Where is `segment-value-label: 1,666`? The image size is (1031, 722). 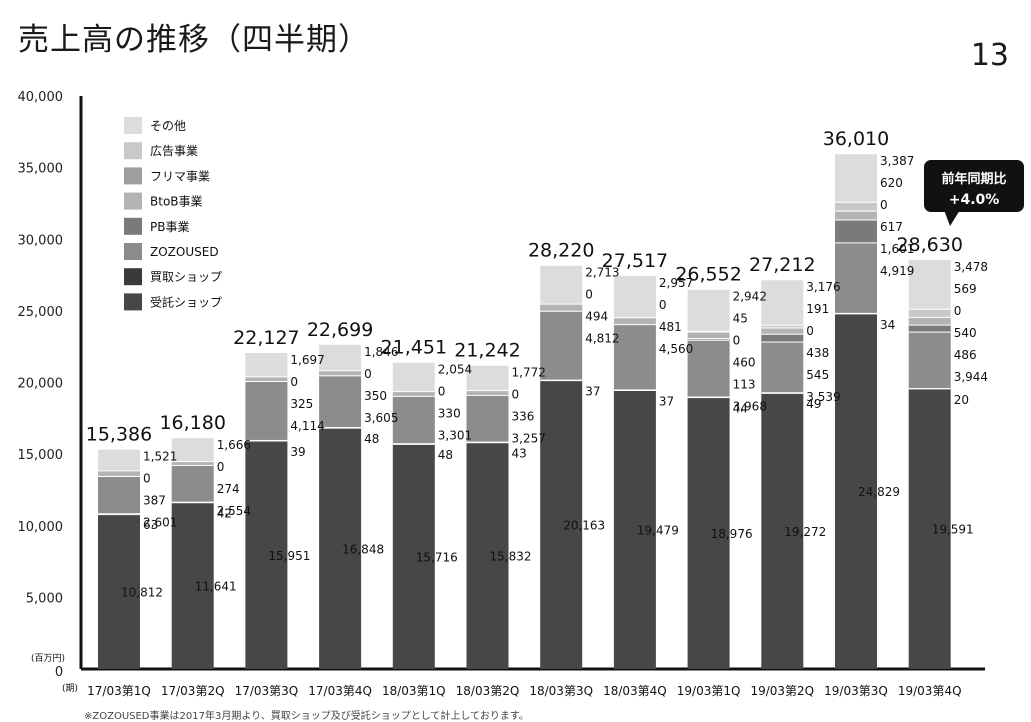
segment-value-label: 1,666 is located at coordinates (234, 445).